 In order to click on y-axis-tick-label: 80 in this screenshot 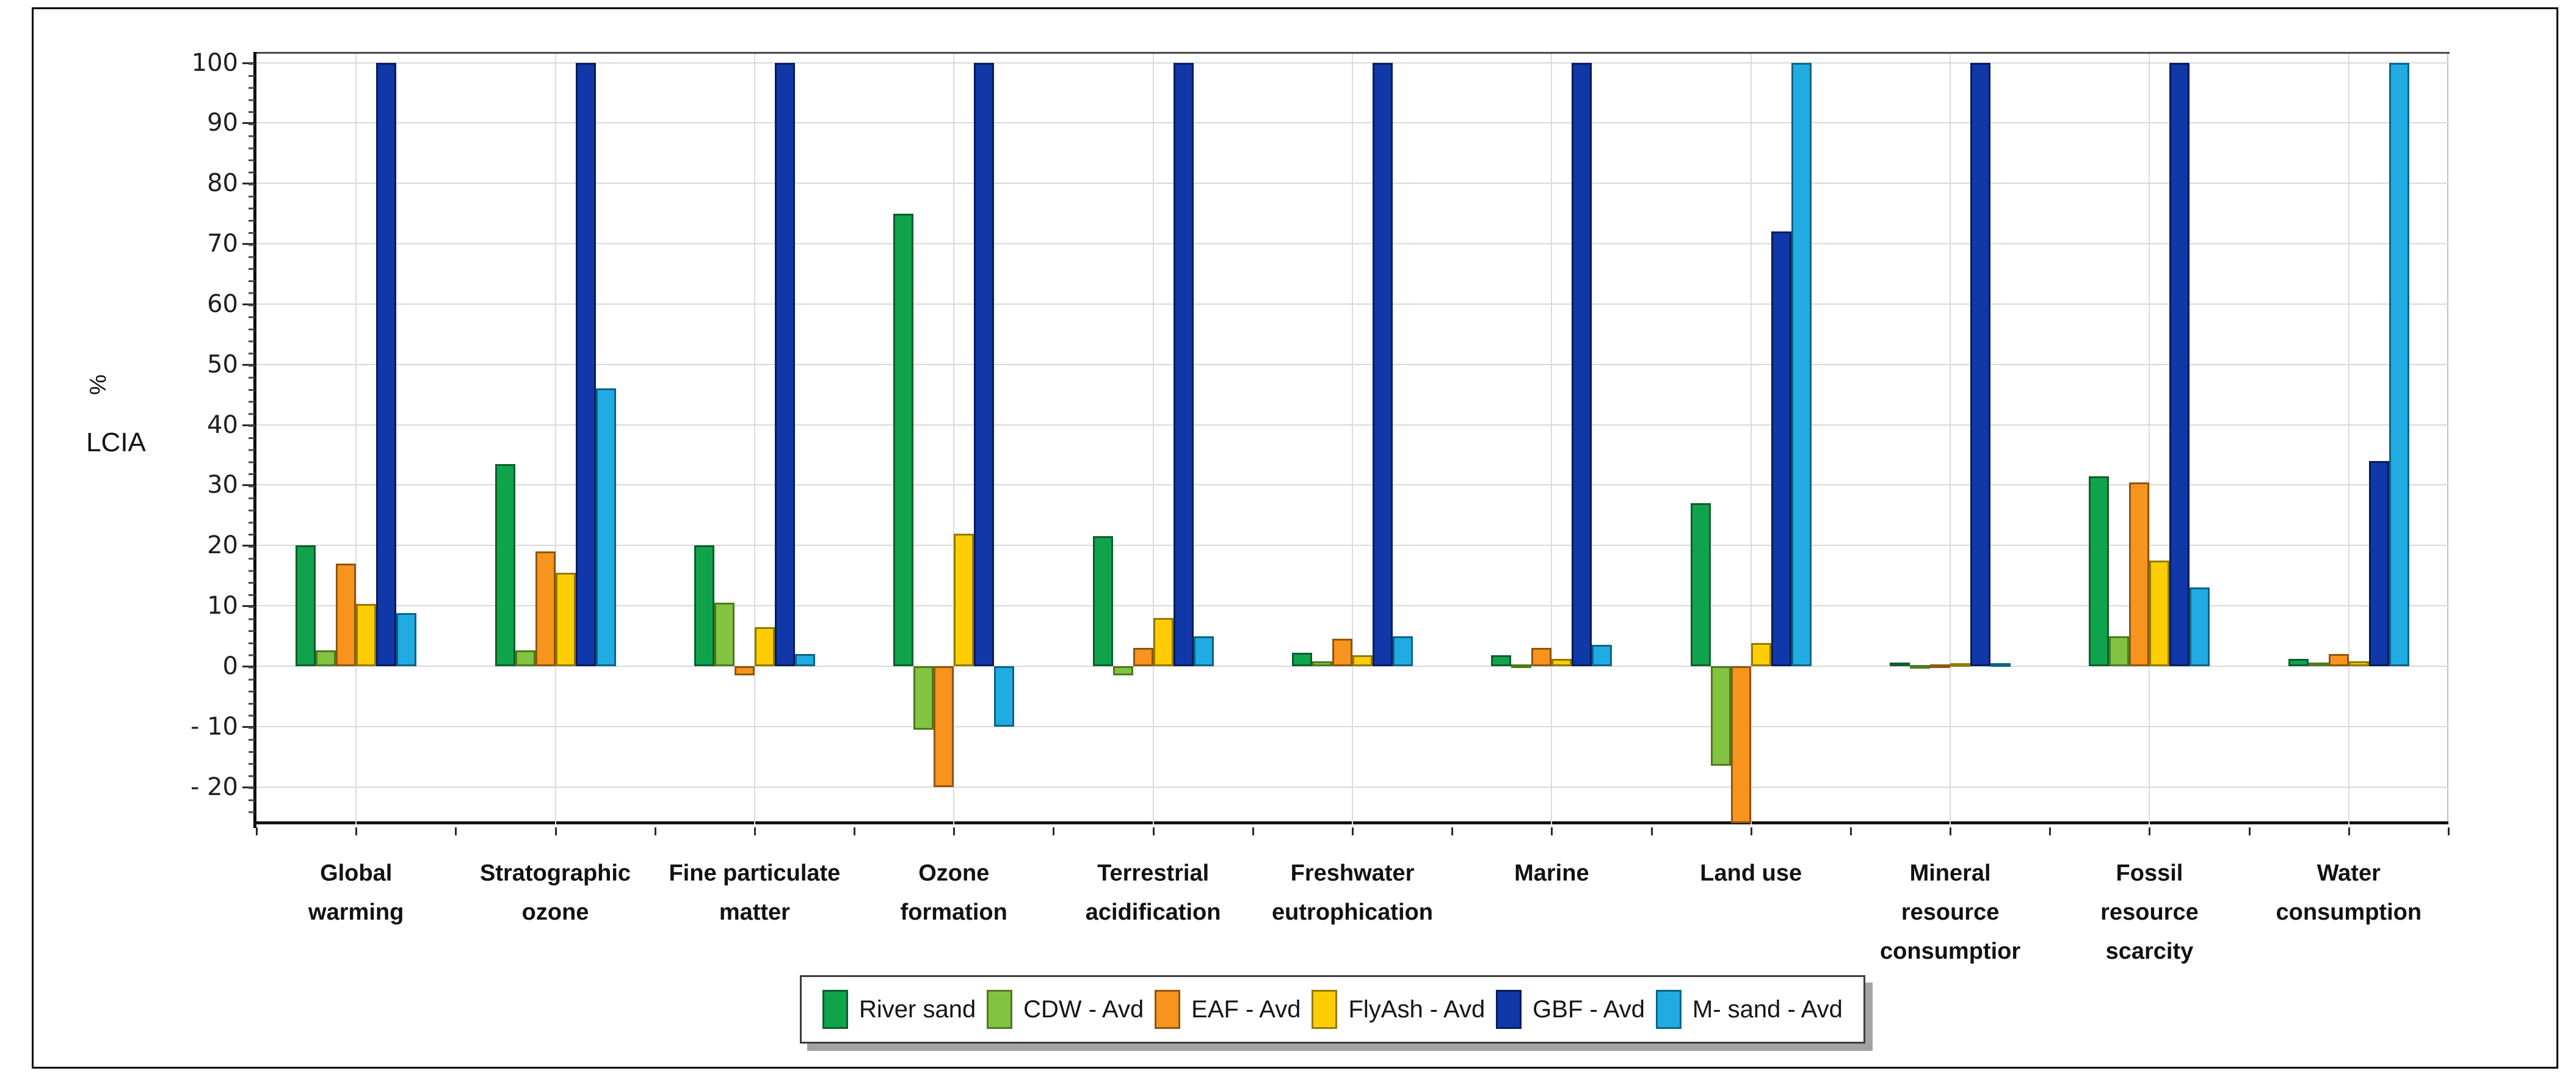, I will do `click(222, 183)`.